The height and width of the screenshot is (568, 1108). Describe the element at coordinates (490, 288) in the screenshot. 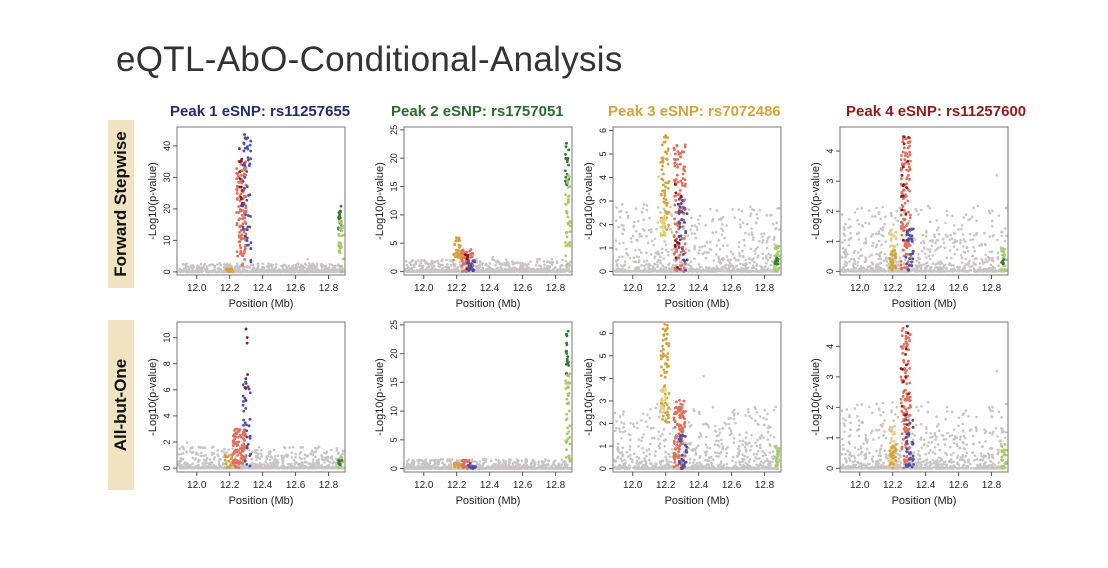

I see `x-tick-label: 12.4` at that location.